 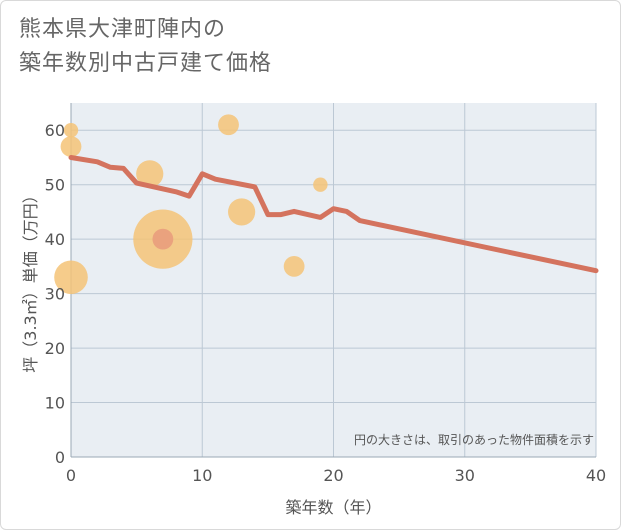 I want to click on x-tick-label: 10, so click(x=202, y=475).